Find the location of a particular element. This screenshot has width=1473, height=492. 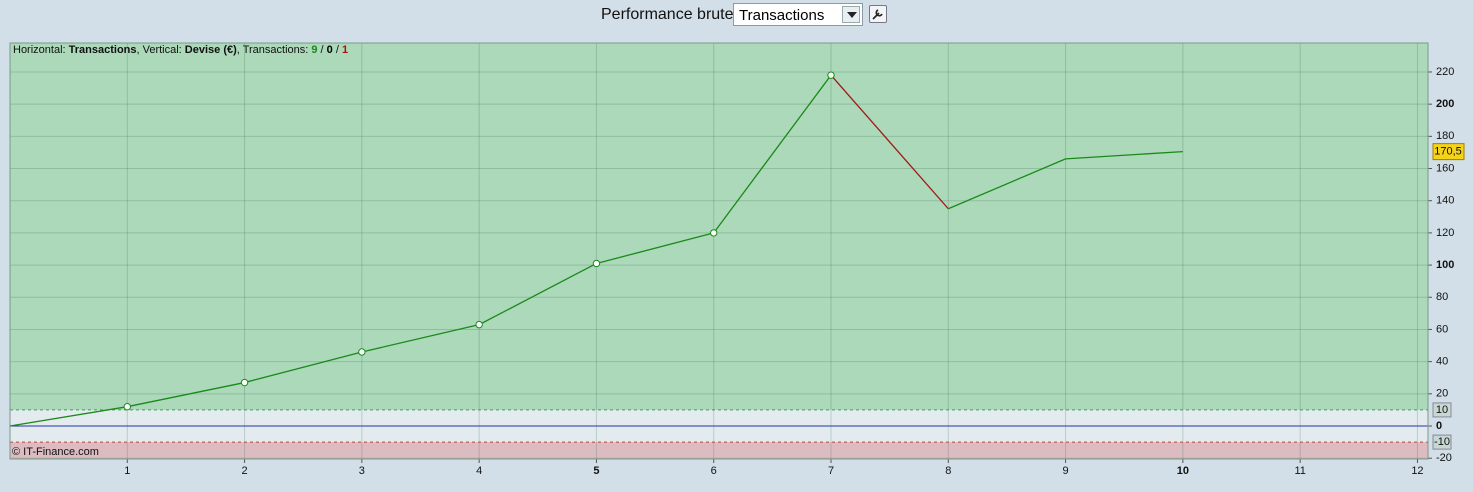

y-tick-label: 200 is located at coordinates (1445, 104).